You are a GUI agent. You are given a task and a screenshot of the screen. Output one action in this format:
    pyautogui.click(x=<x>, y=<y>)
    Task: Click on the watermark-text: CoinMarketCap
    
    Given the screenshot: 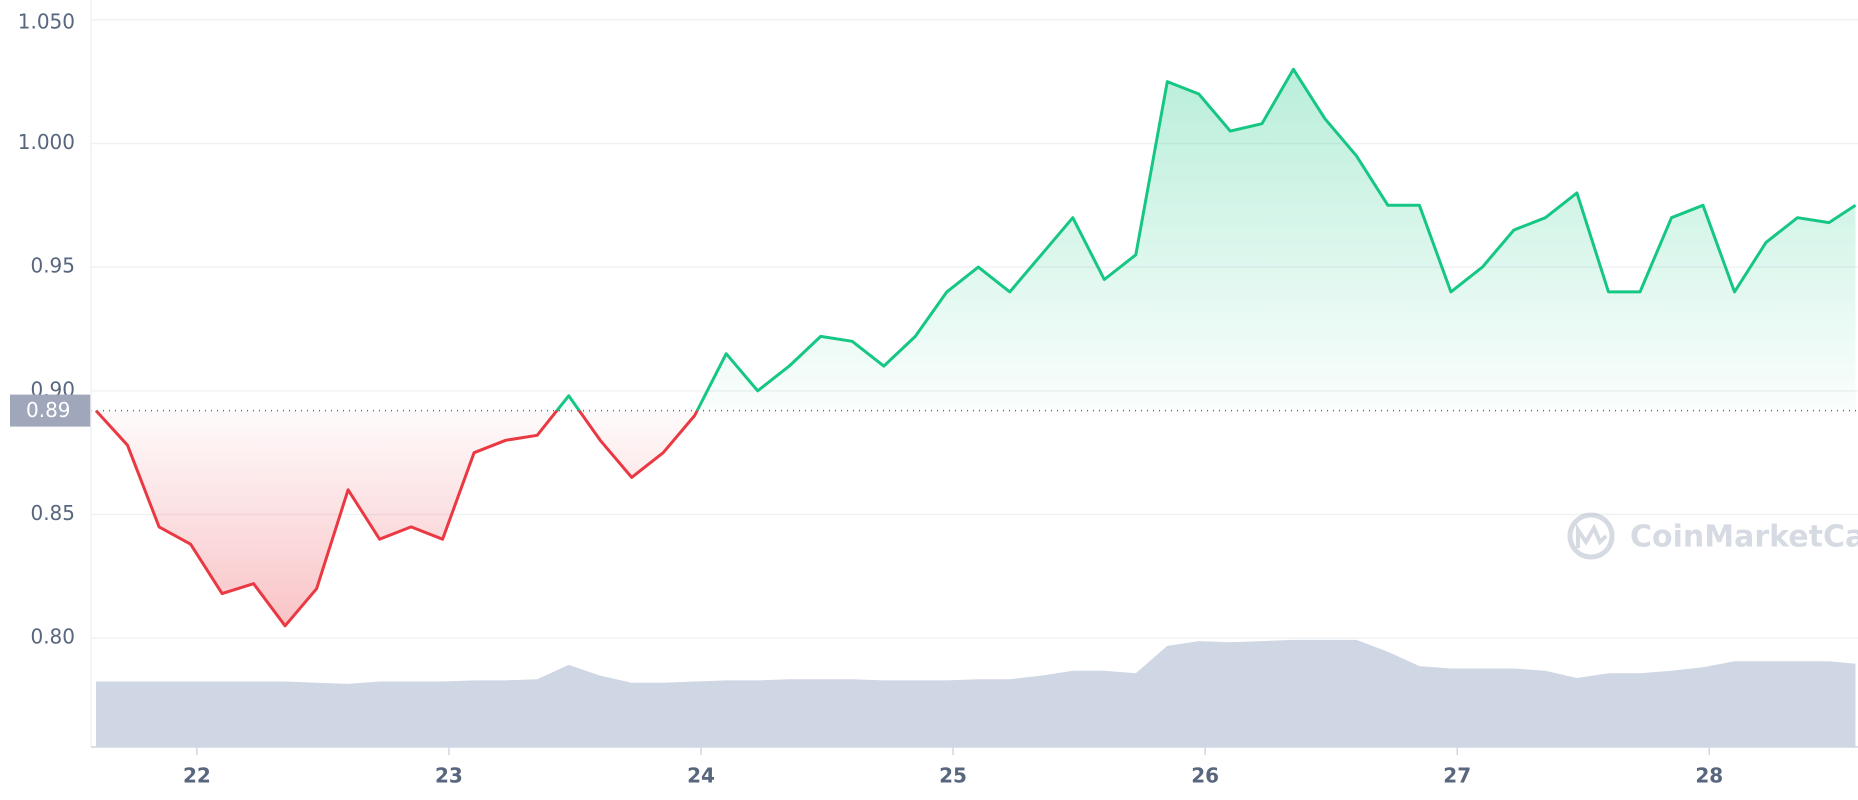 What is the action you would take?
    pyautogui.click(x=1744, y=537)
    